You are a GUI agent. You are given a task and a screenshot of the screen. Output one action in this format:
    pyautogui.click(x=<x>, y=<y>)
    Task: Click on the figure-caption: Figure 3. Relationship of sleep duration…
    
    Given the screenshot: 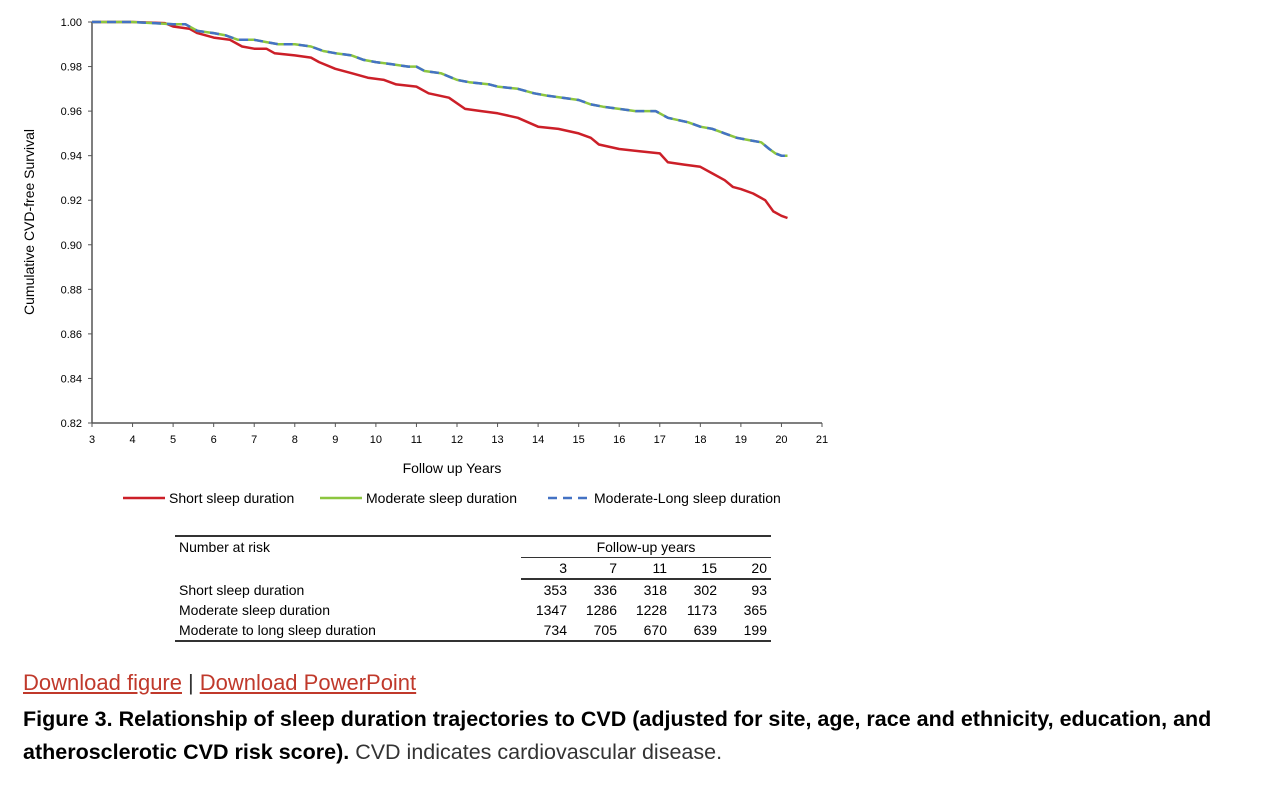 What is the action you would take?
    pyautogui.click(x=645, y=736)
    